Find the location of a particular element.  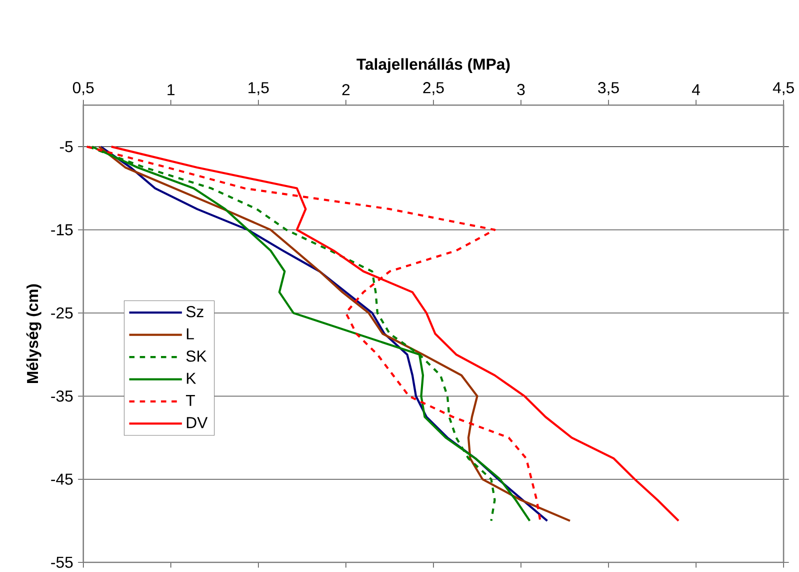

legend-label: L is located at coordinates (190, 334).